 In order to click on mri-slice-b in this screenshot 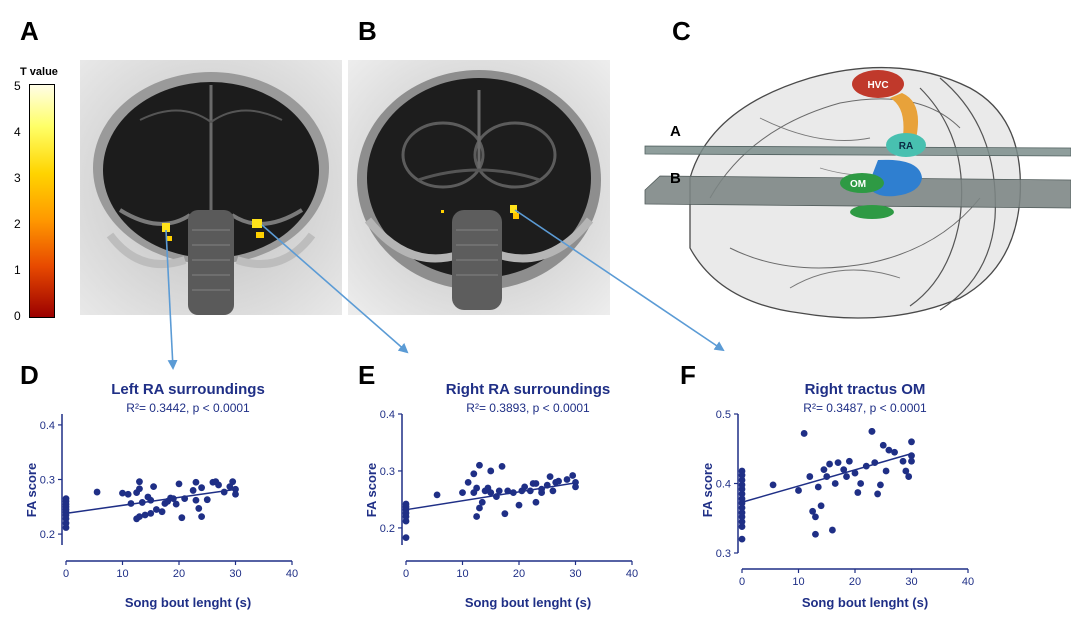, I will do `click(479, 187)`.